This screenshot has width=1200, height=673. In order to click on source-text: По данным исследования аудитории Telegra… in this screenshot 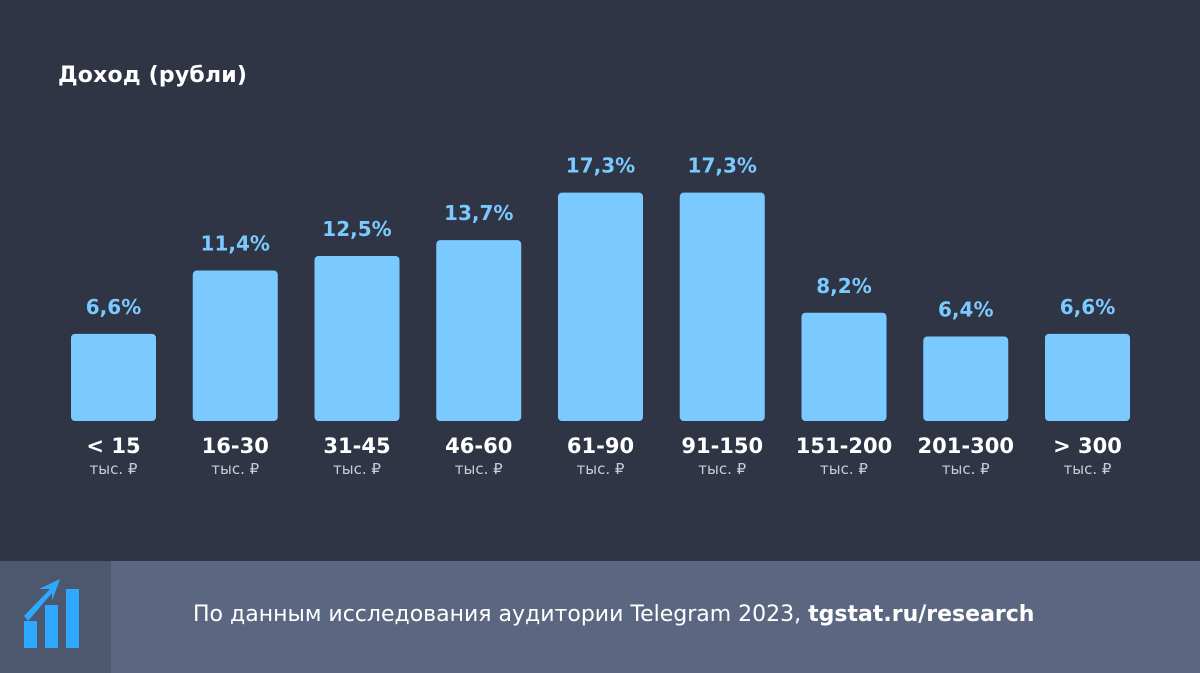, I will do `click(501, 614)`.